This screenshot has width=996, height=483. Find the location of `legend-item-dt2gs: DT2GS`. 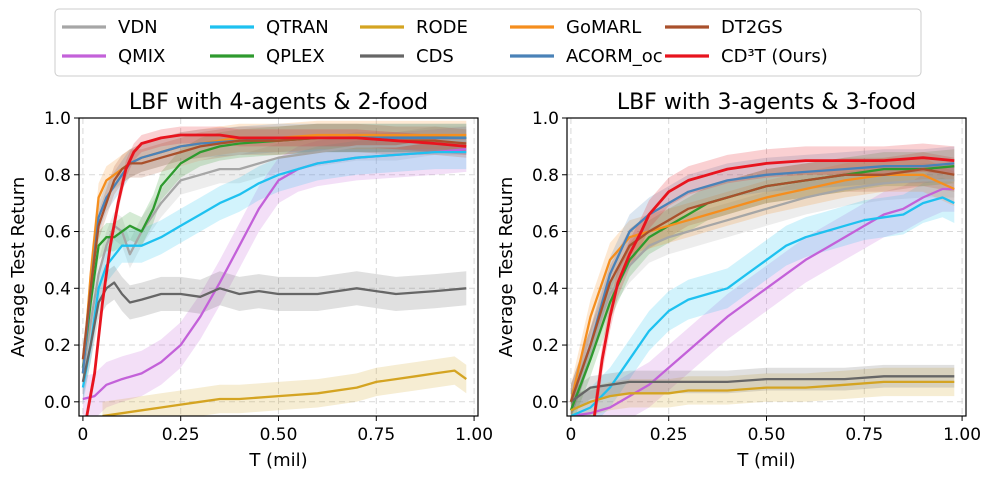

legend-item-dt2gs: DT2GS is located at coordinates (724, 27).